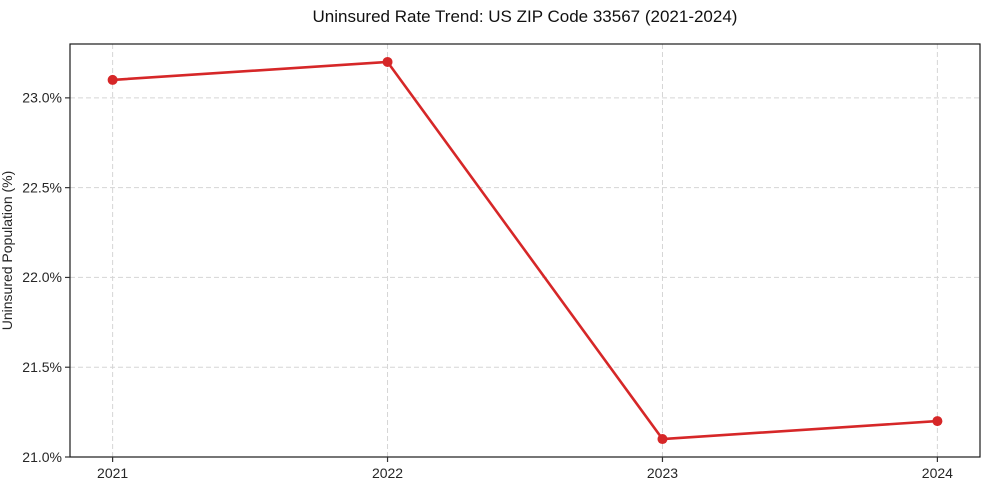  I want to click on x-tick-label: 2024, so click(937, 473).